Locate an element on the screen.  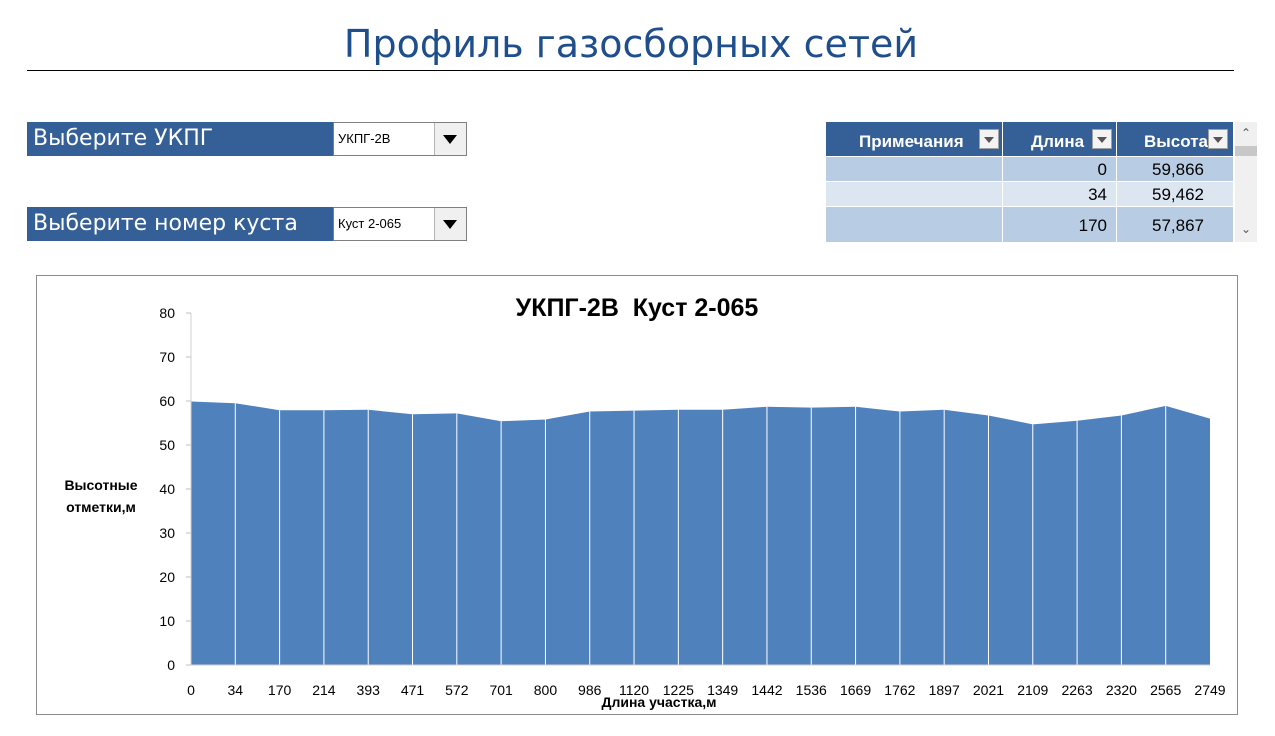
table-row: 34 59,462 is located at coordinates (1029, 194).